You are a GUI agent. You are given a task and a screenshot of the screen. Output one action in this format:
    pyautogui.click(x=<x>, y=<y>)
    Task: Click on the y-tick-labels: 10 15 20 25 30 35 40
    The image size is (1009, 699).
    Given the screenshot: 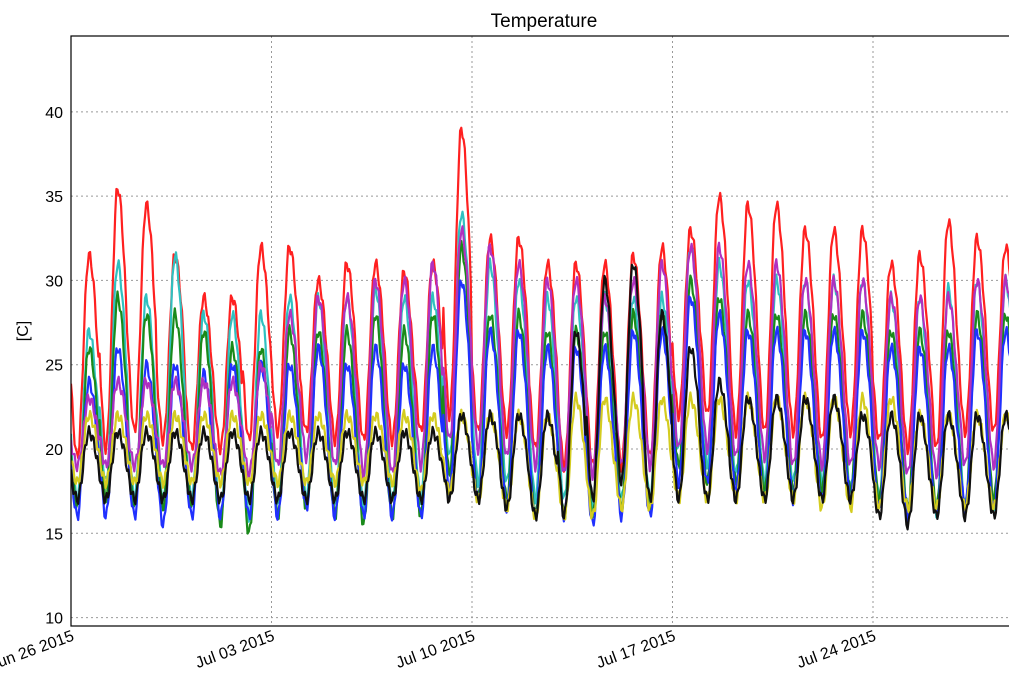 What is the action you would take?
    pyautogui.click(x=54, y=366)
    